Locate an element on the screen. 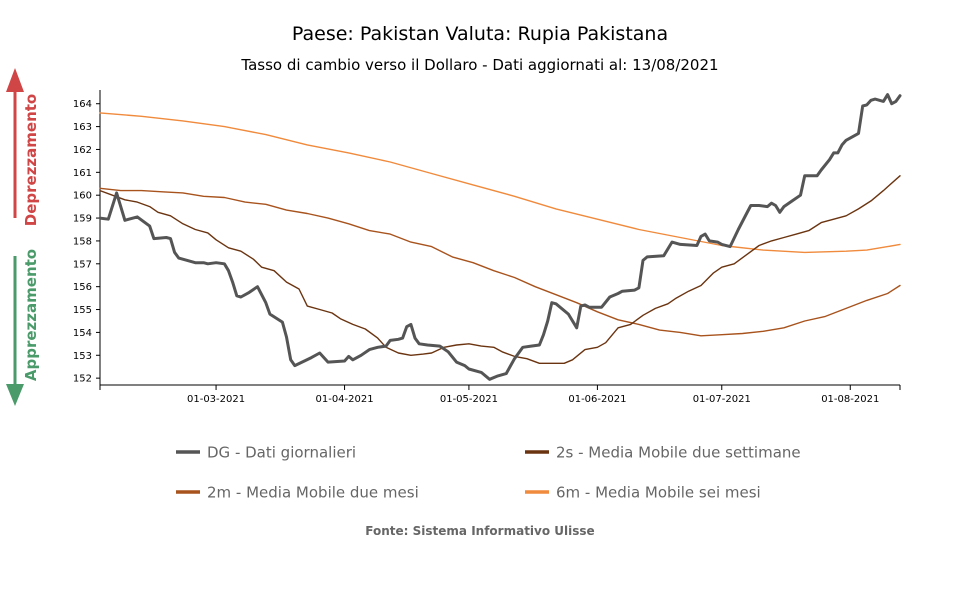 The height and width of the screenshot is (600, 960). legend-label-2: 2m - Media Mobile due mesi is located at coordinates (313, 493).